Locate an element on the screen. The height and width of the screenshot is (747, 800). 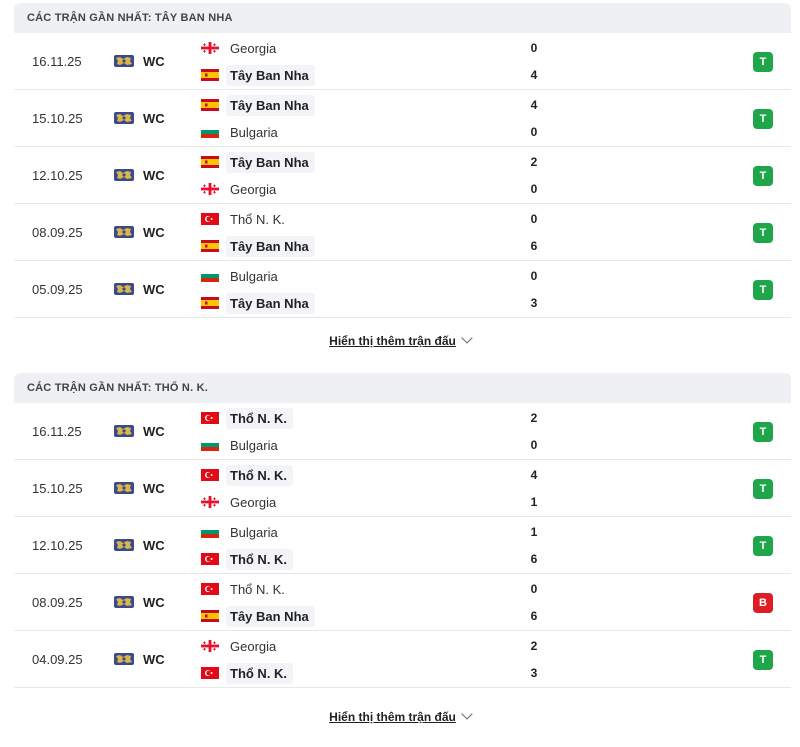
match-row: 08.09.25 WC Thổ N. K. Tây Ban Nha 0 6 T is located at coordinates (402, 232).